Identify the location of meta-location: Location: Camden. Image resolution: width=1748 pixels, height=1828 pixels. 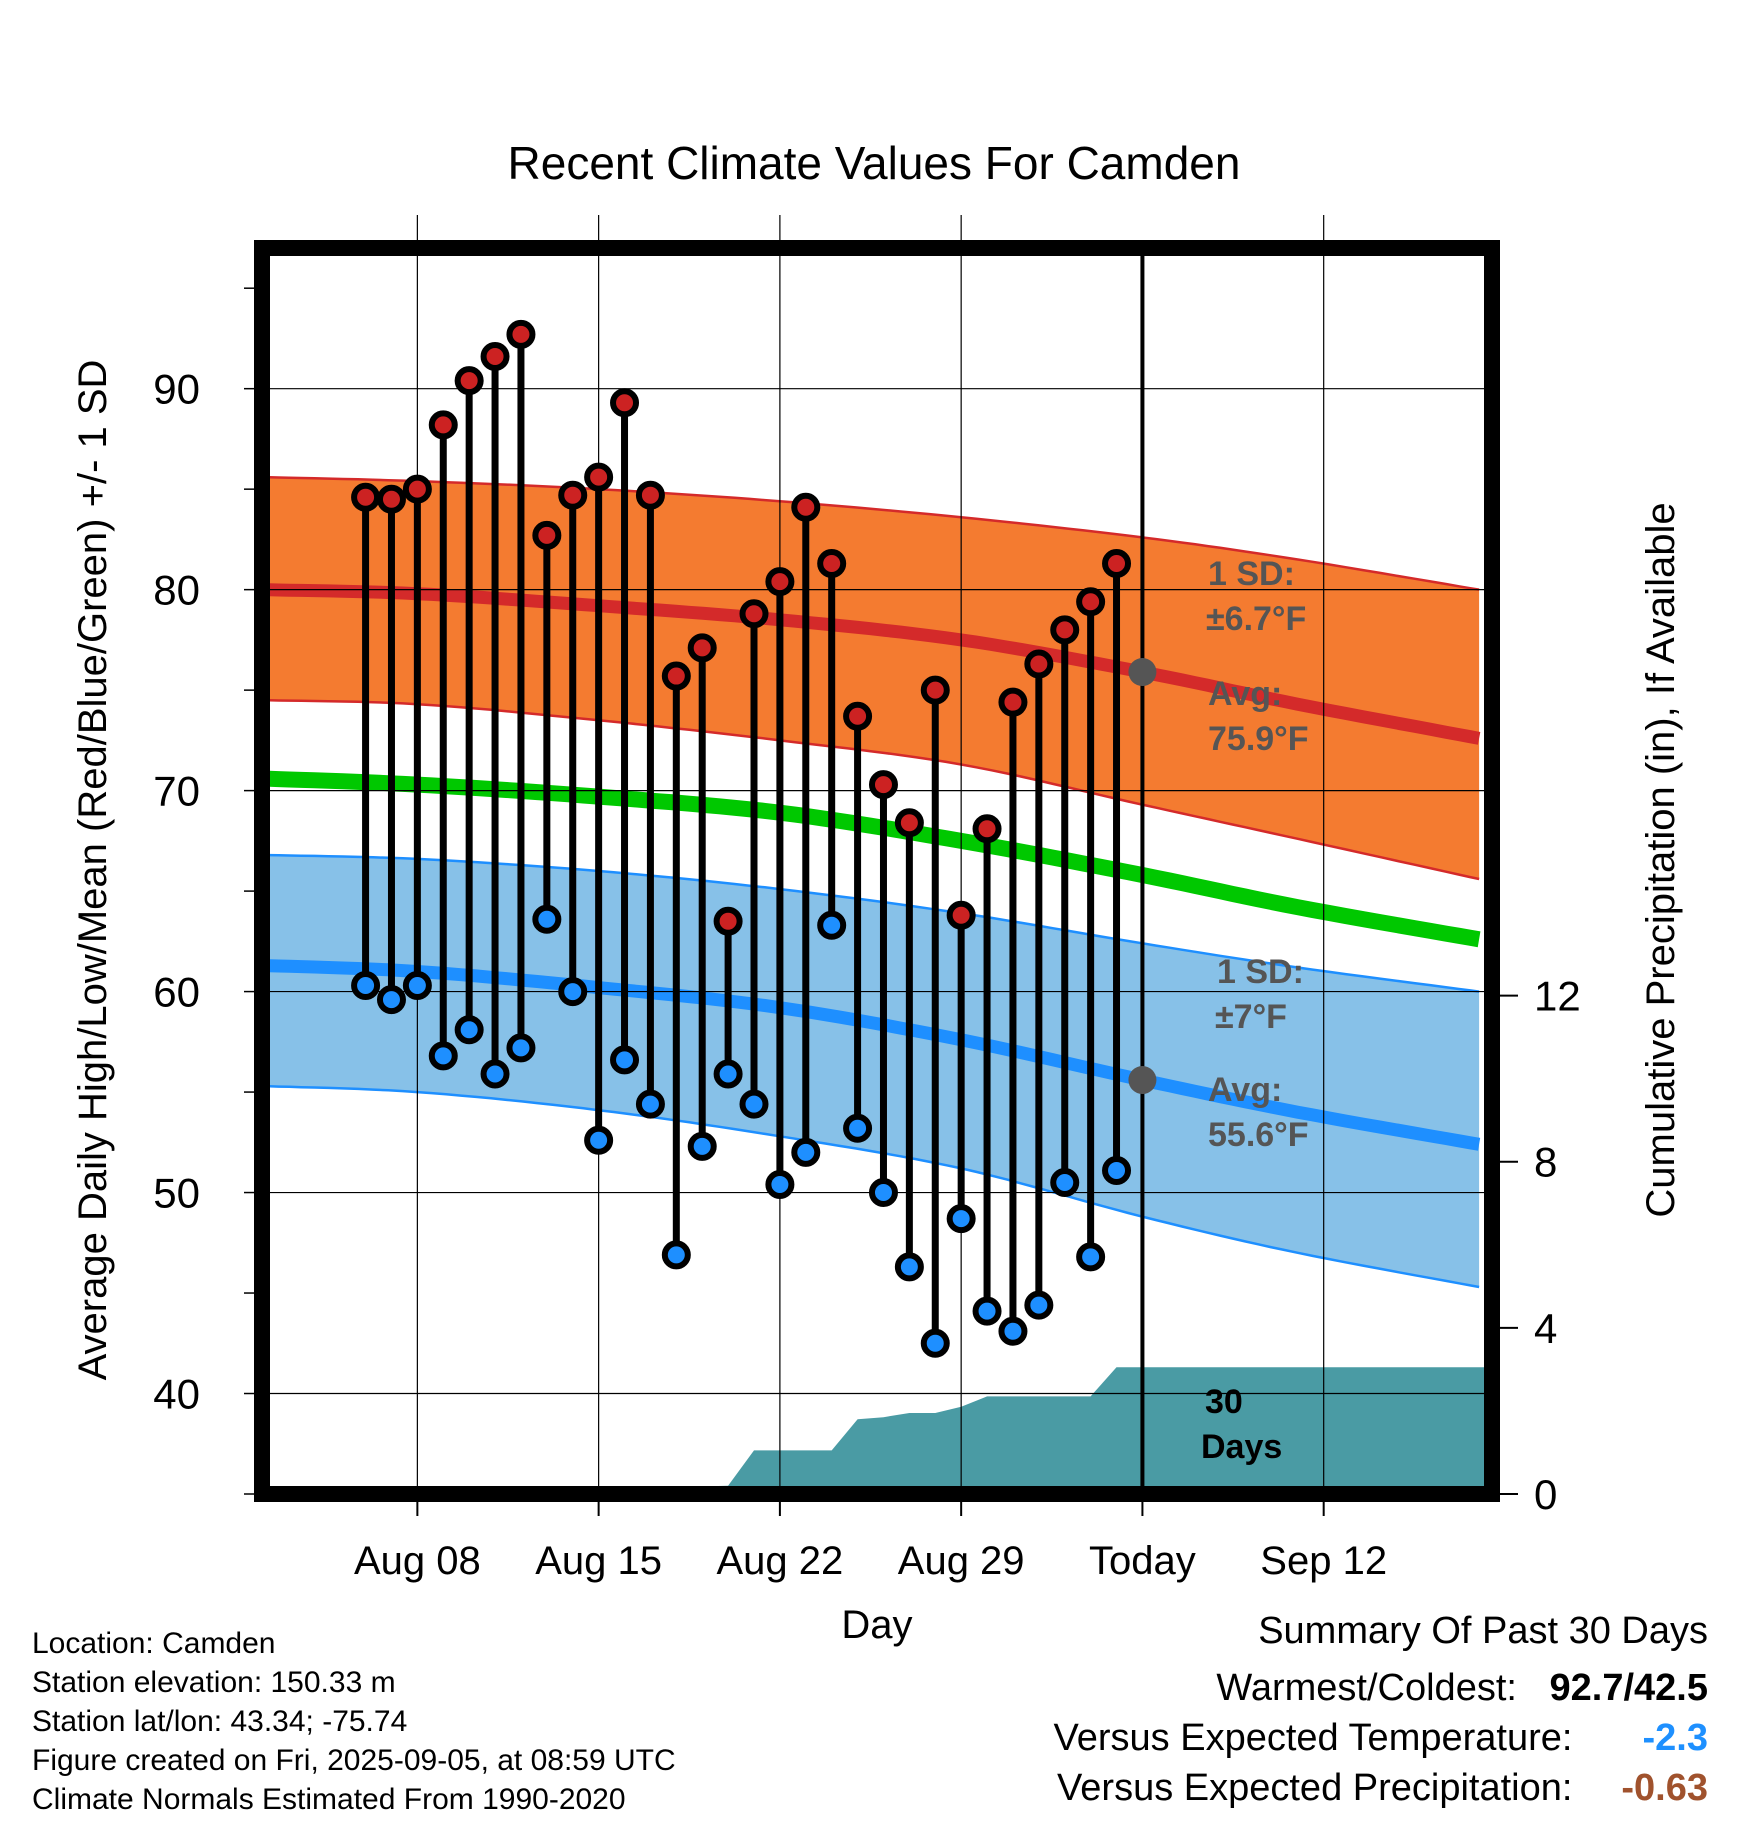
(154, 1643).